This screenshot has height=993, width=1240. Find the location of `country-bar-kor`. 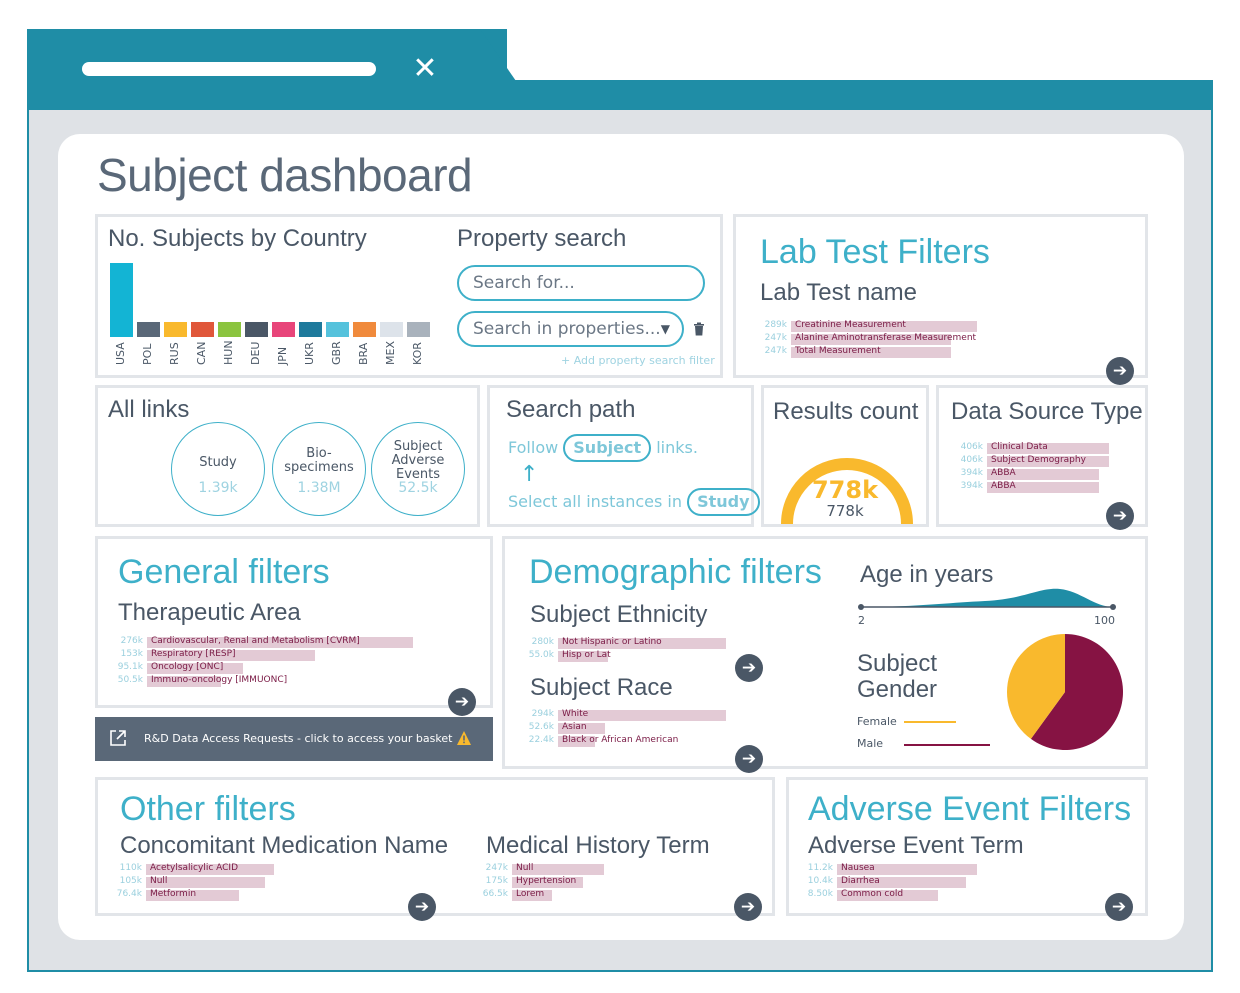

country-bar-kor is located at coordinates (418, 329).